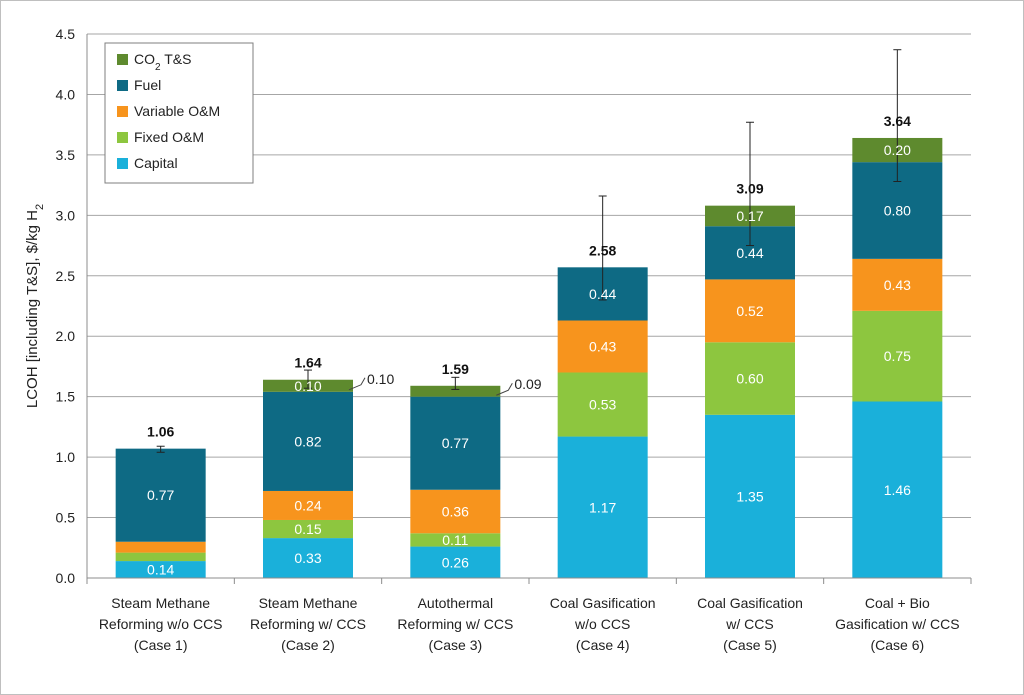 This screenshot has width=1024, height=695. What do you see at coordinates (66, 518) in the screenshot?
I see `y-tick-label: 0.5` at bounding box center [66, 518].